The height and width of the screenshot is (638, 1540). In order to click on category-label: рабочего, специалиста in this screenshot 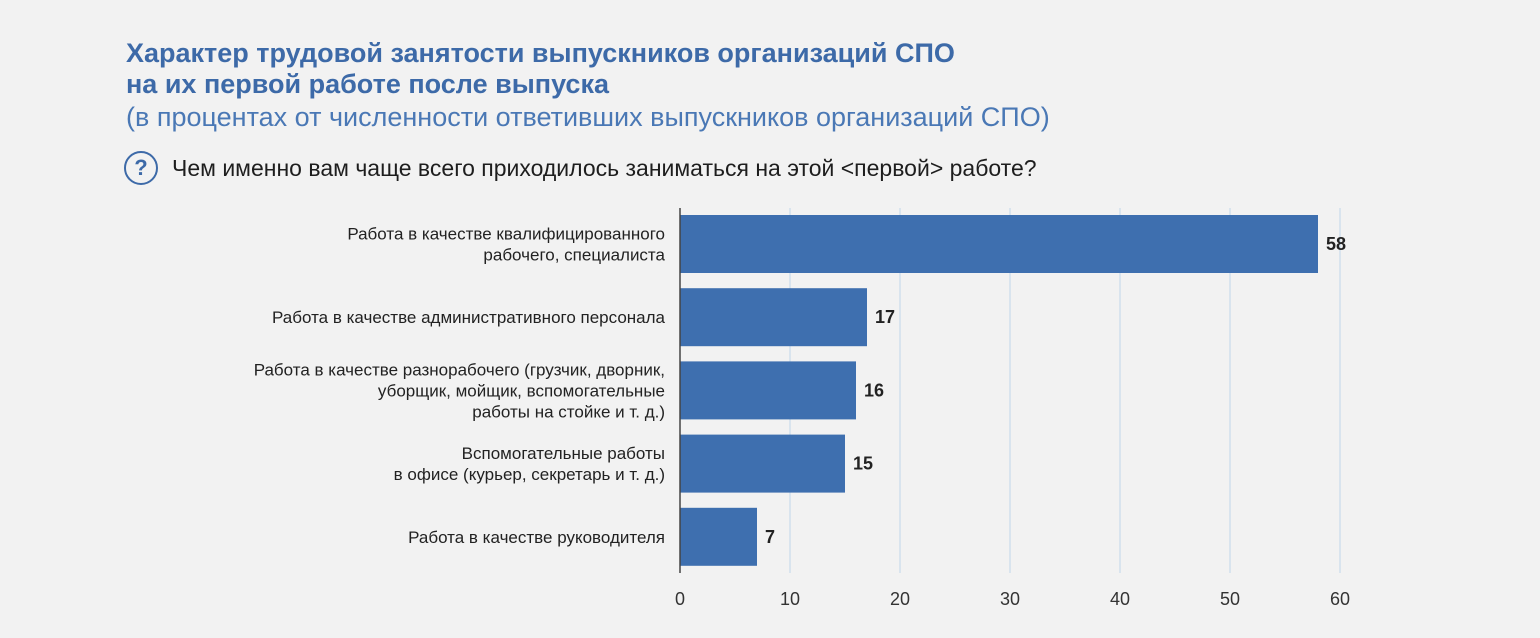, I will do `click(574, 255)`.